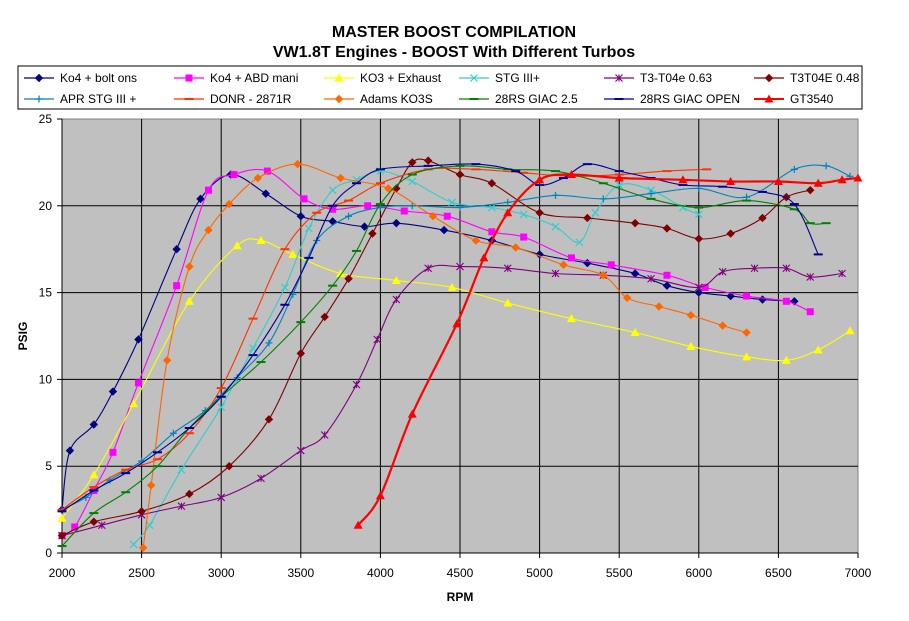  What do you see at coordinates (251, 99) in the screenshot?
I see `legend-label: DONR - 2871R` at bounding box center [251, 99].